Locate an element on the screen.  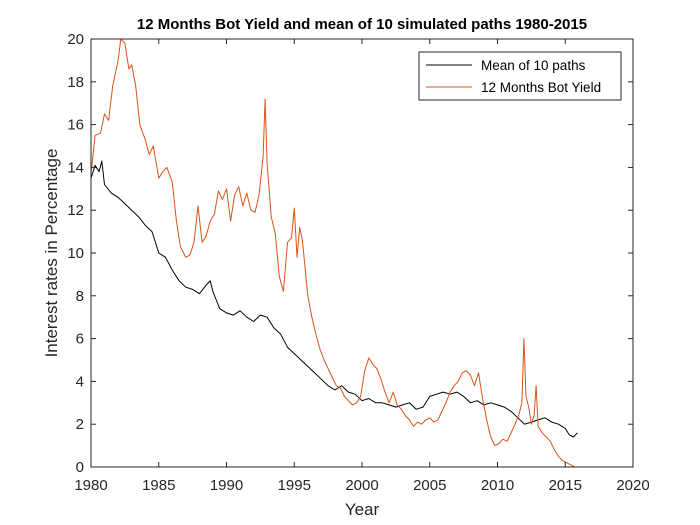
x-tick-label: 1985 is located at coordinates (158, 485).